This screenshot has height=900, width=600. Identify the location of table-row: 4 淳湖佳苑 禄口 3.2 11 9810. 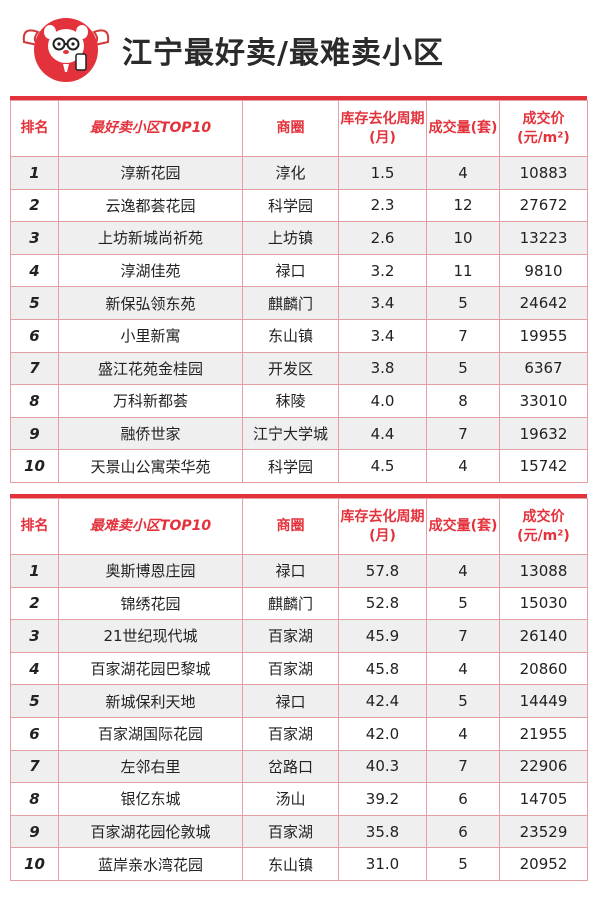
(299, 270).